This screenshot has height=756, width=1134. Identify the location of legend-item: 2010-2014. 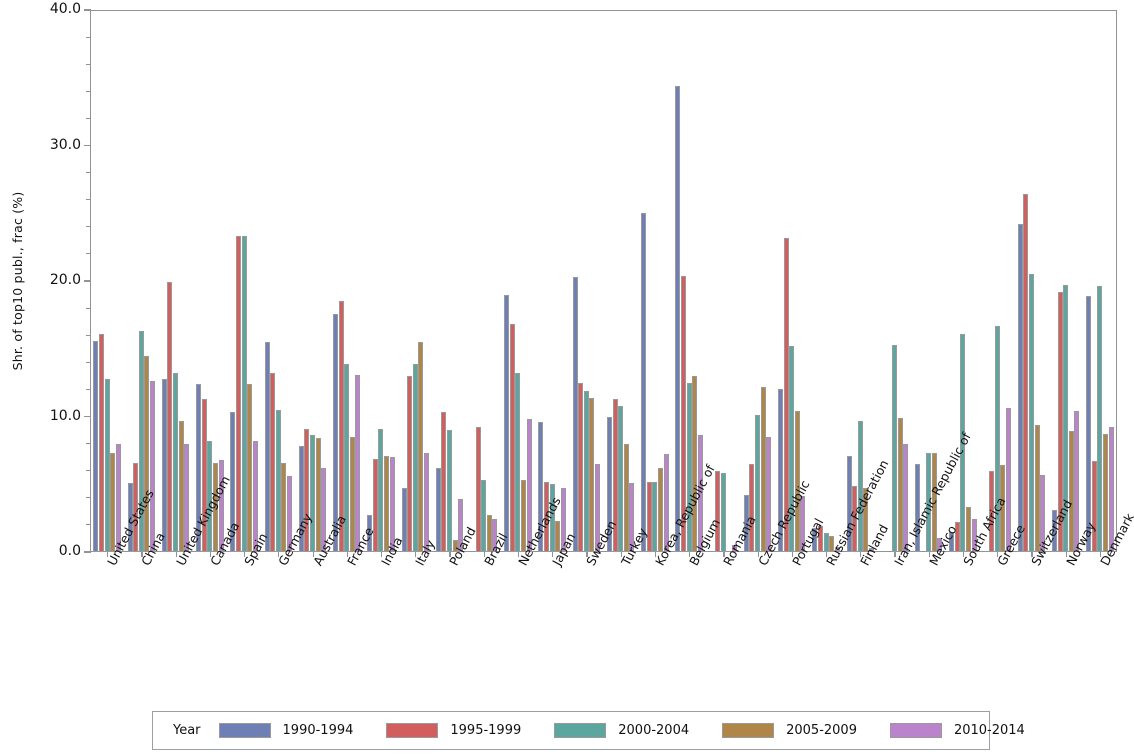
(957, 730).